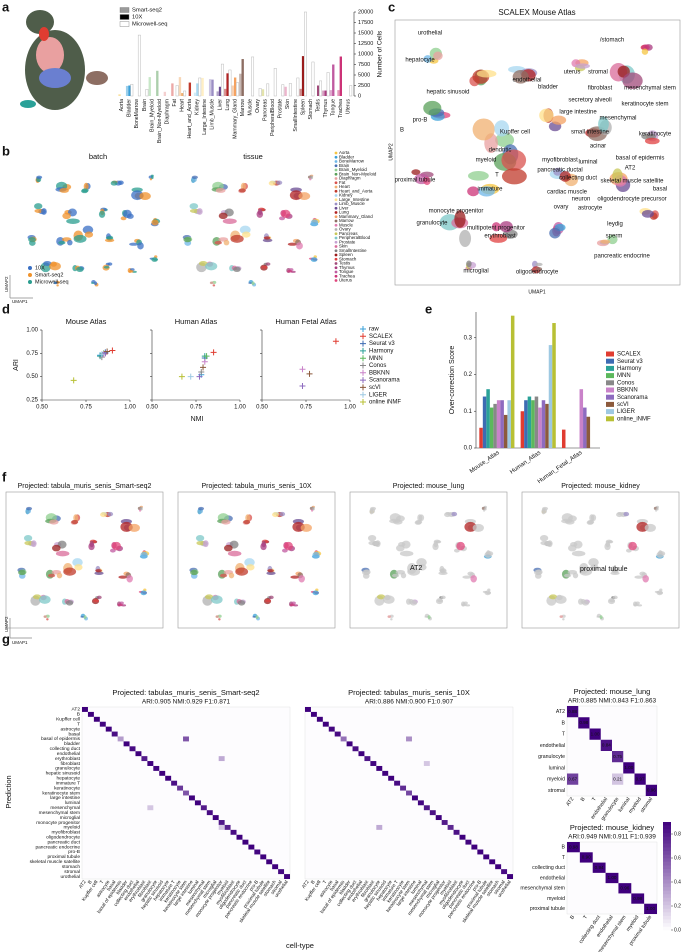 The image size is (685, 952). What do you see at coordinates (175, 102) in the screenshot?
I see `x-tick-label: Fat` at bounding box center [175, 102].